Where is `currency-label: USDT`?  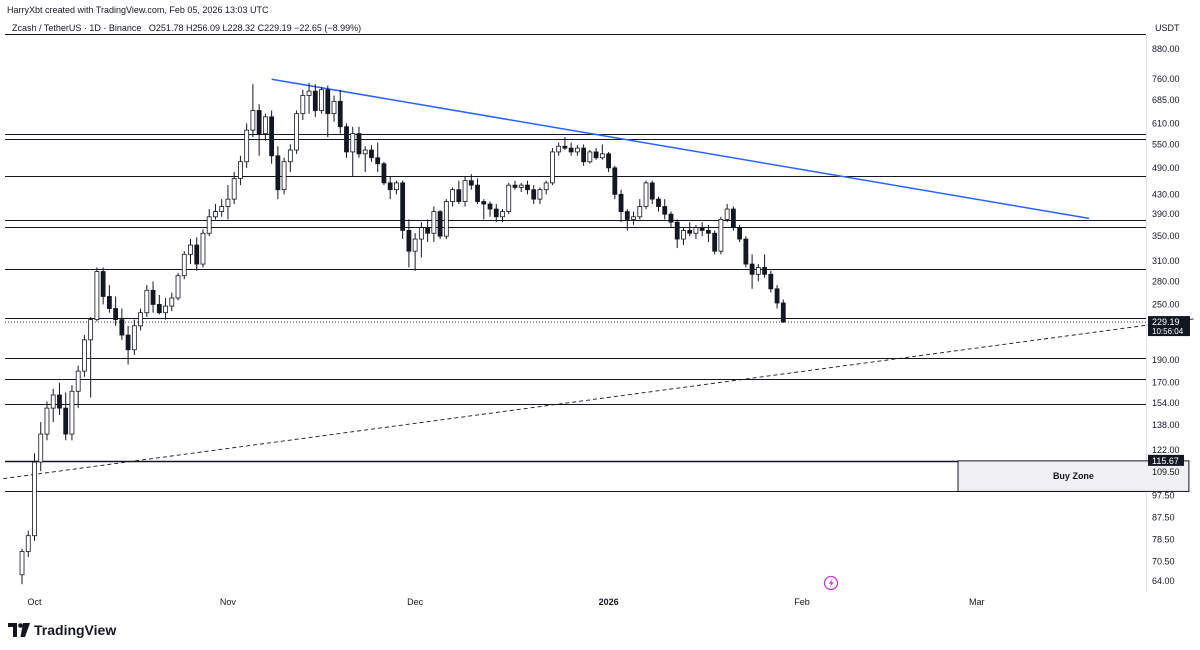
currency-label: USDT is located at coordinates (1167, 28).